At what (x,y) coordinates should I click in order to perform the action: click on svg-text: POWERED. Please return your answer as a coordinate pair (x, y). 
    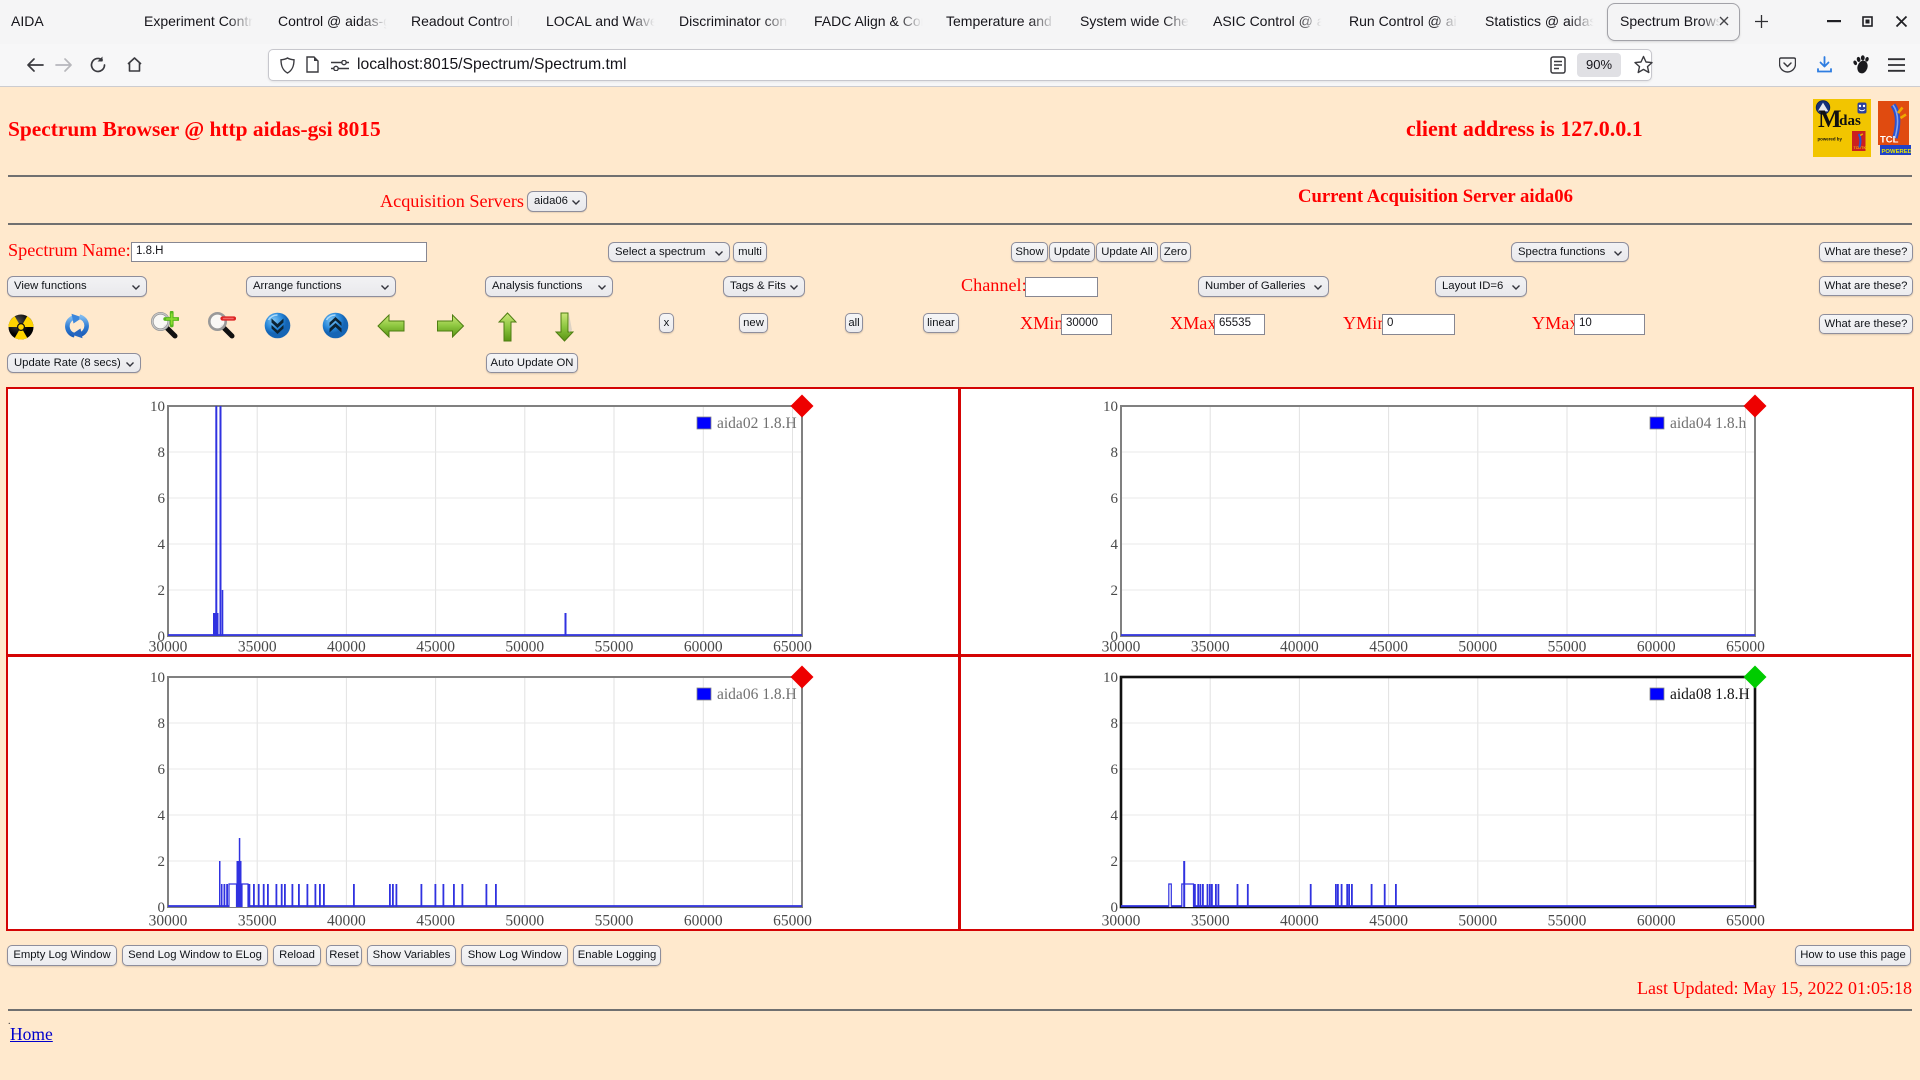
    Looking at the image, I should click on (1897, 152).